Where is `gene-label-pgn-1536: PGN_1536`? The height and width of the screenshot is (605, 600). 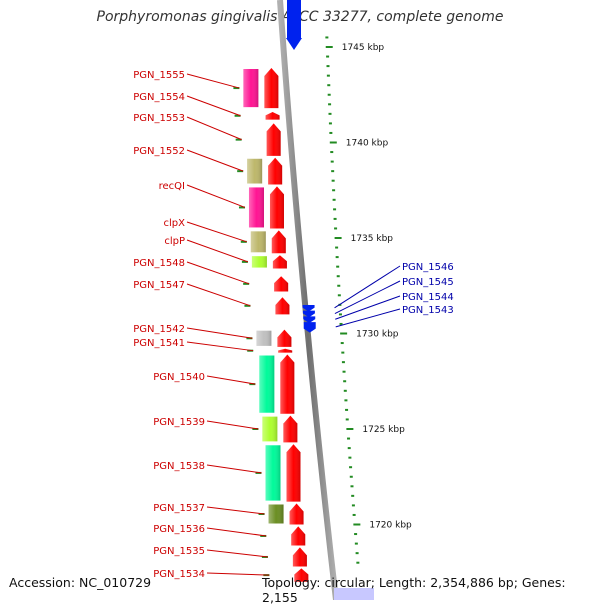 gene-label-pgn-1536: PGN_1536 is located at coordinates (179, 529).